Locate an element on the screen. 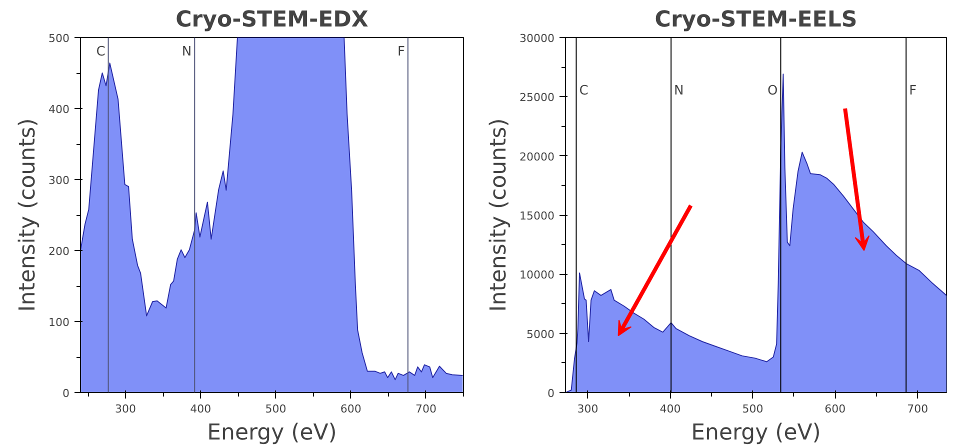 This screenshot has height=448, width=966. y-tick-label: 100 is located at coordinates (59, 322).